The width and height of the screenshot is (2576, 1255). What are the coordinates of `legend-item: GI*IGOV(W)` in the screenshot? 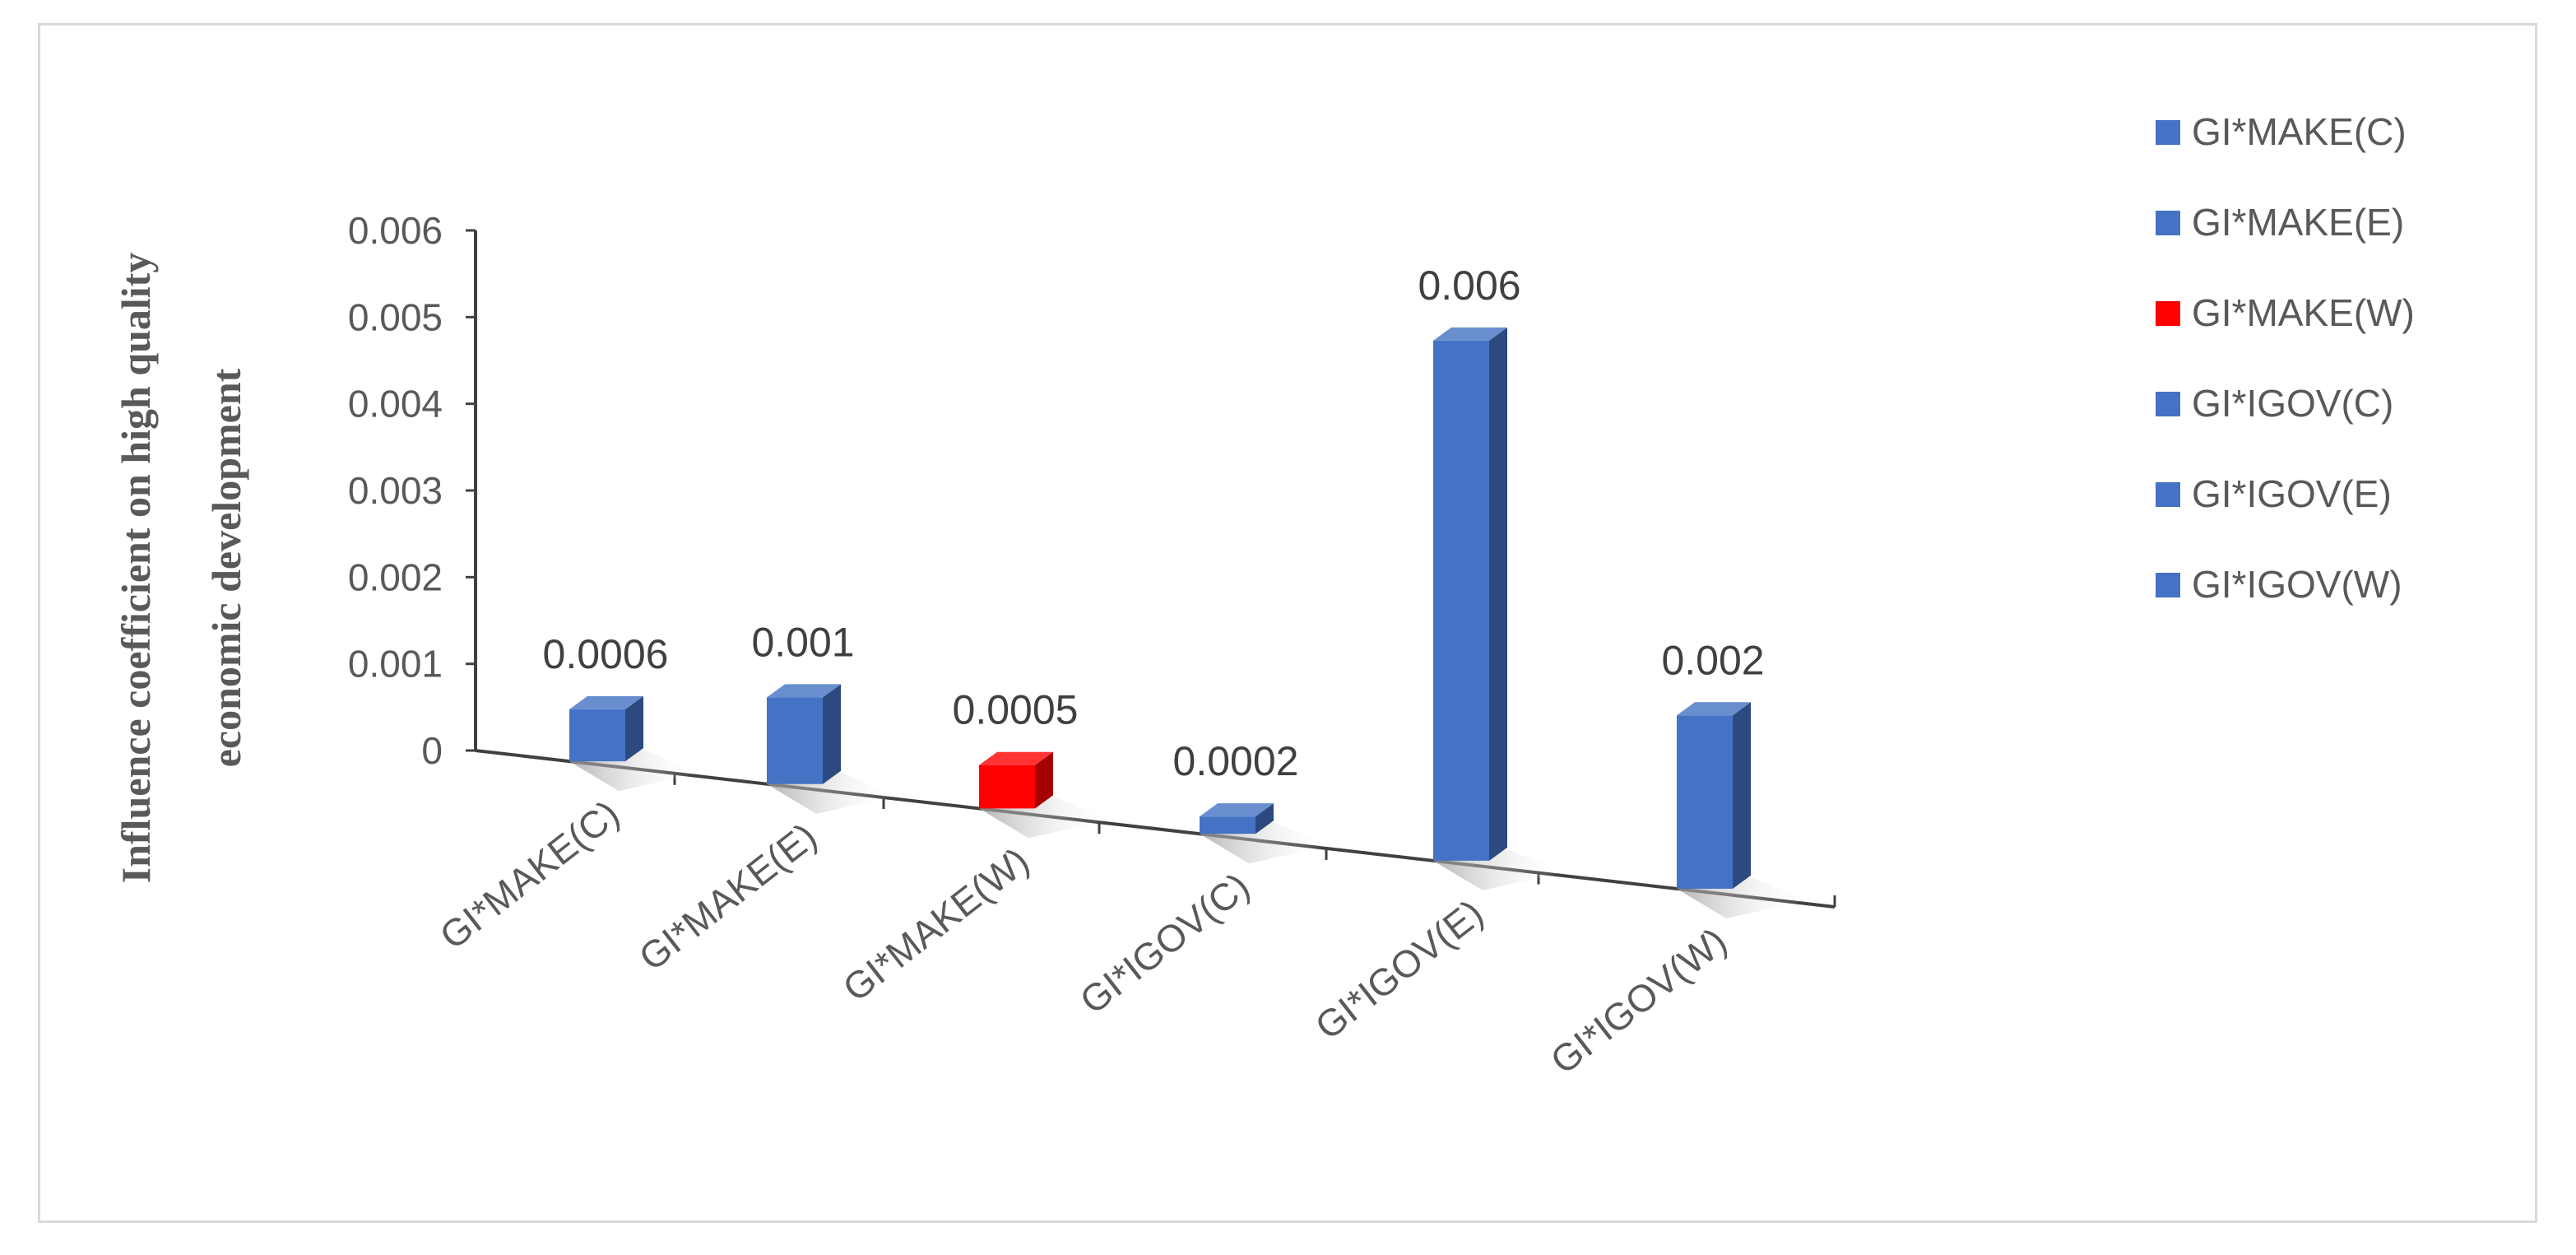 It's located at (2279, 584).